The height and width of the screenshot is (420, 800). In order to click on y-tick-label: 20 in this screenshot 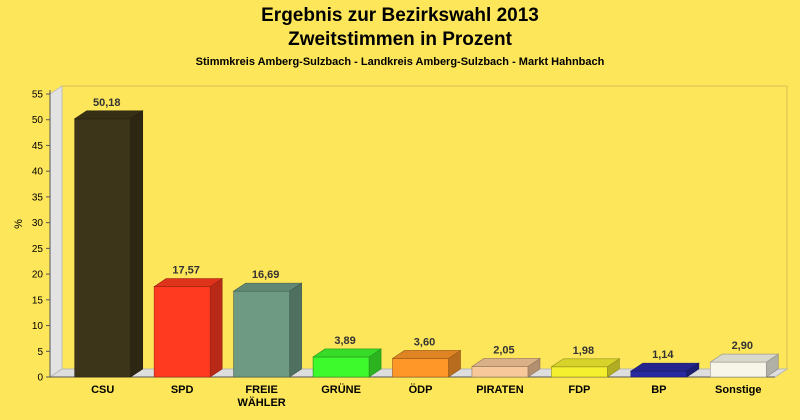, I will do `click(38, 275)`.